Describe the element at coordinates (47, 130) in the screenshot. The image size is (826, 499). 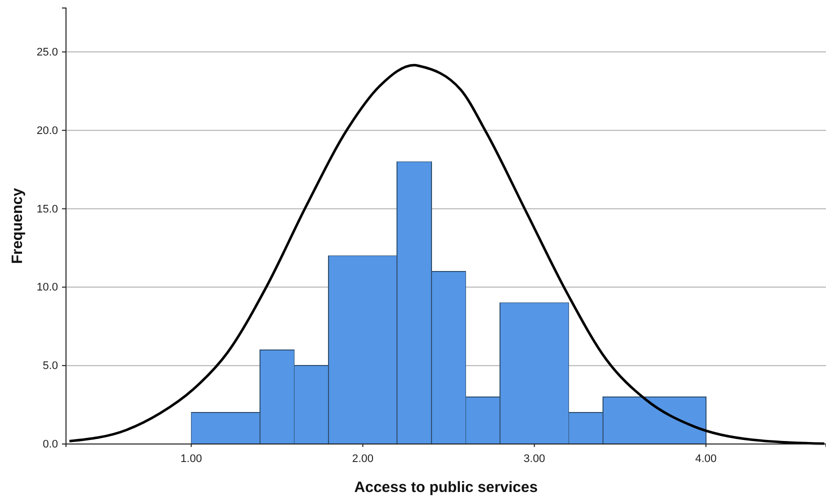
I see `y-tick-label: 20.0` at that location.